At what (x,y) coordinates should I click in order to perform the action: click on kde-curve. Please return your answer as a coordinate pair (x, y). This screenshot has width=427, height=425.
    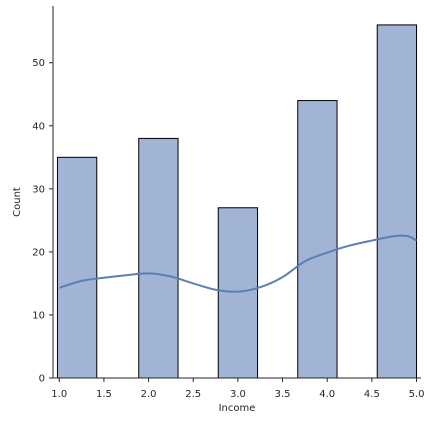
    Looking at the image, I should click on (238, 263).